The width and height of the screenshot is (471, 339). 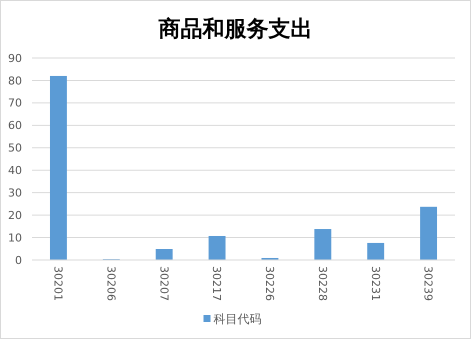 What do you see at coordinates (15, 215) in the screenshot?
I see `y-tick-label: 20` at bounding box center [15, 215].